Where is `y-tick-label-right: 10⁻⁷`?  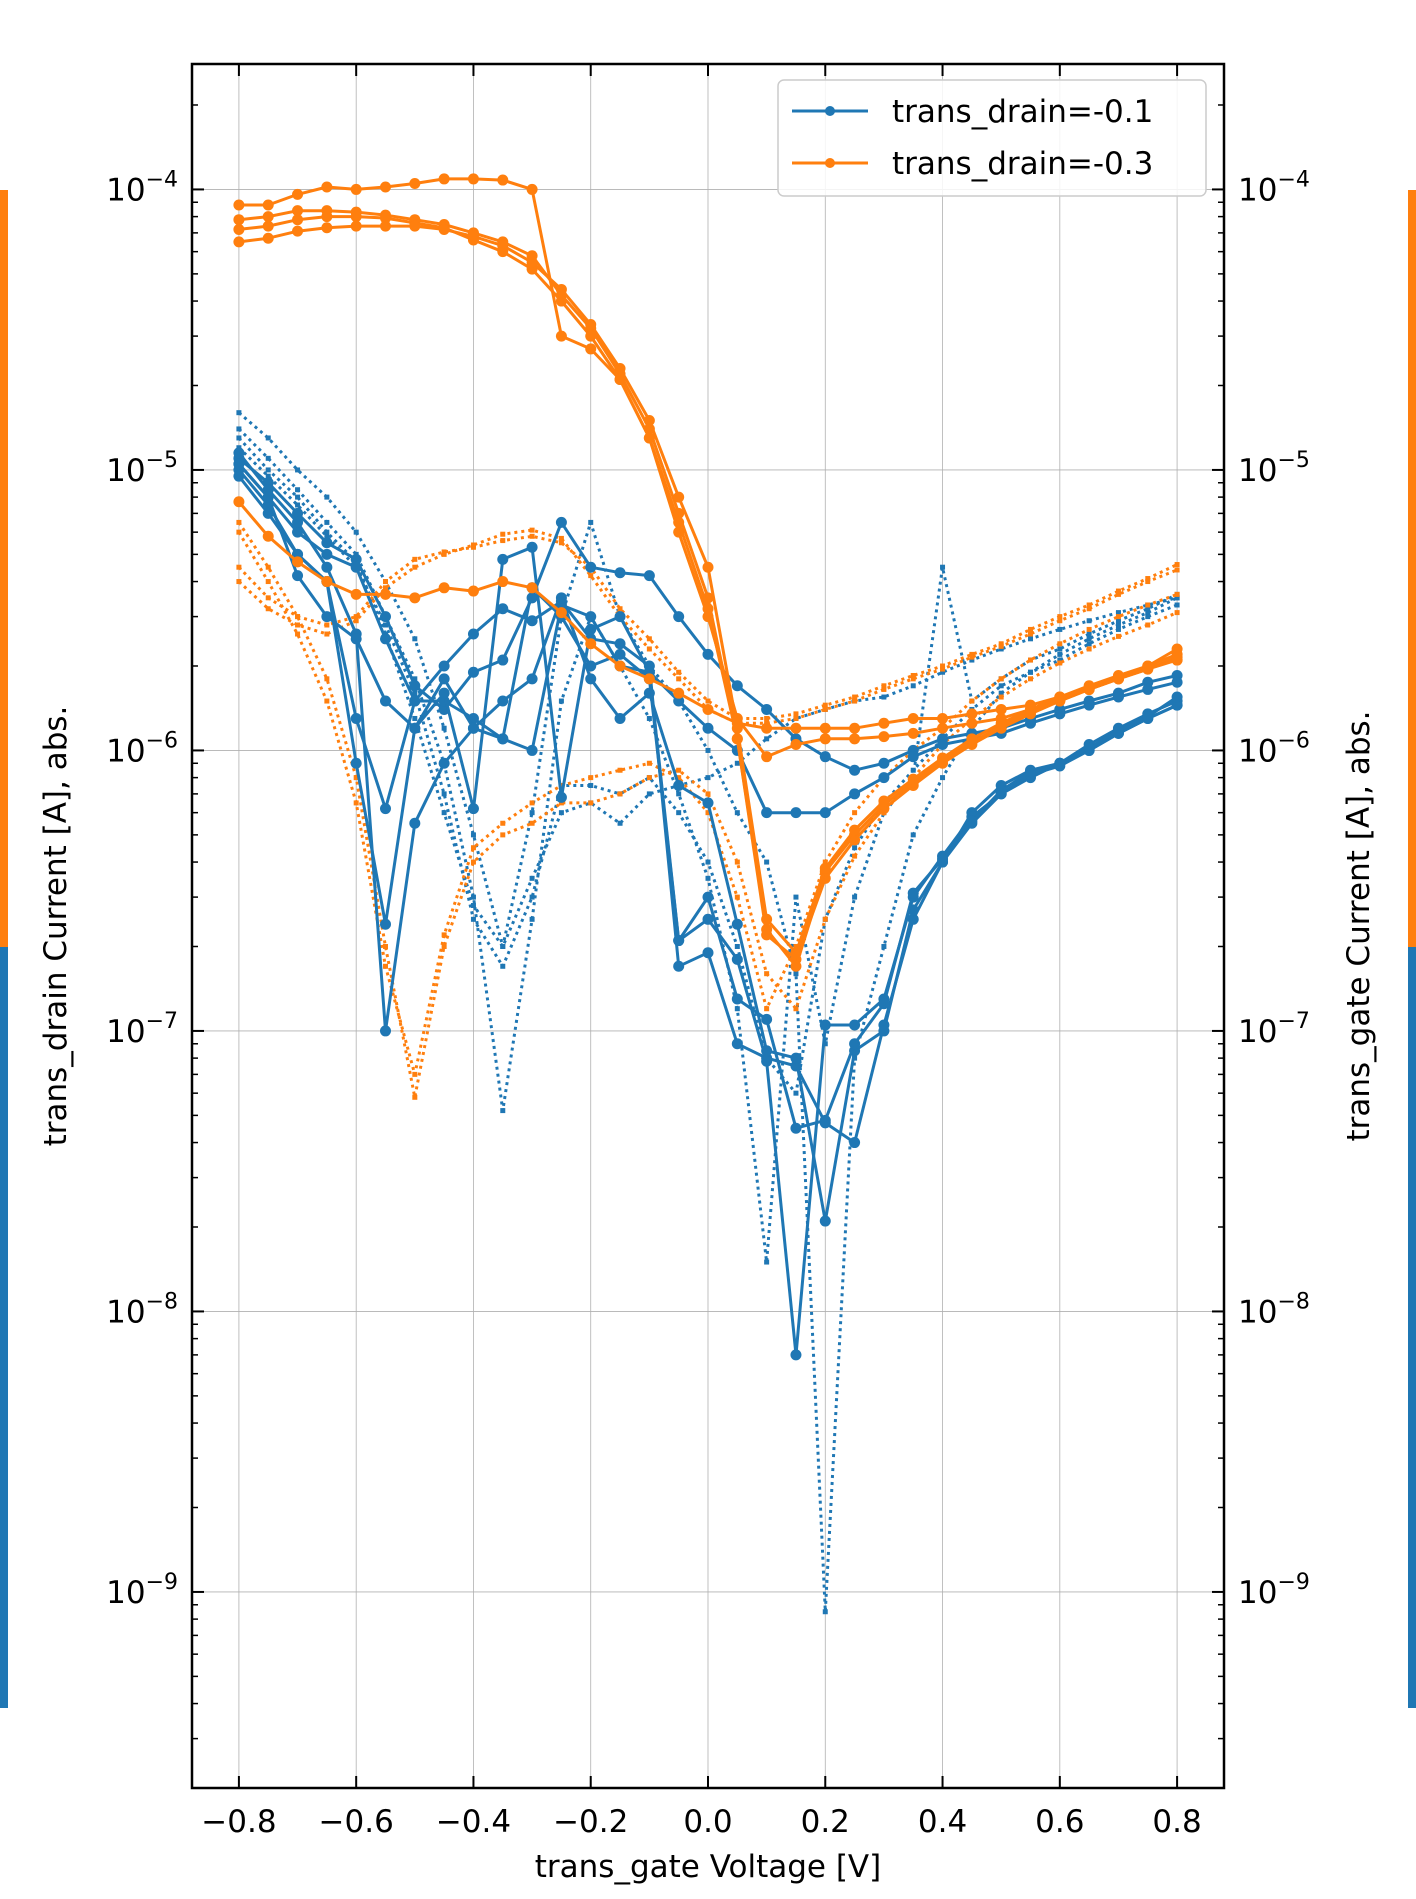
y-tick-label-right: 10⁻⁷ is located at coordinates (1274, 1029).